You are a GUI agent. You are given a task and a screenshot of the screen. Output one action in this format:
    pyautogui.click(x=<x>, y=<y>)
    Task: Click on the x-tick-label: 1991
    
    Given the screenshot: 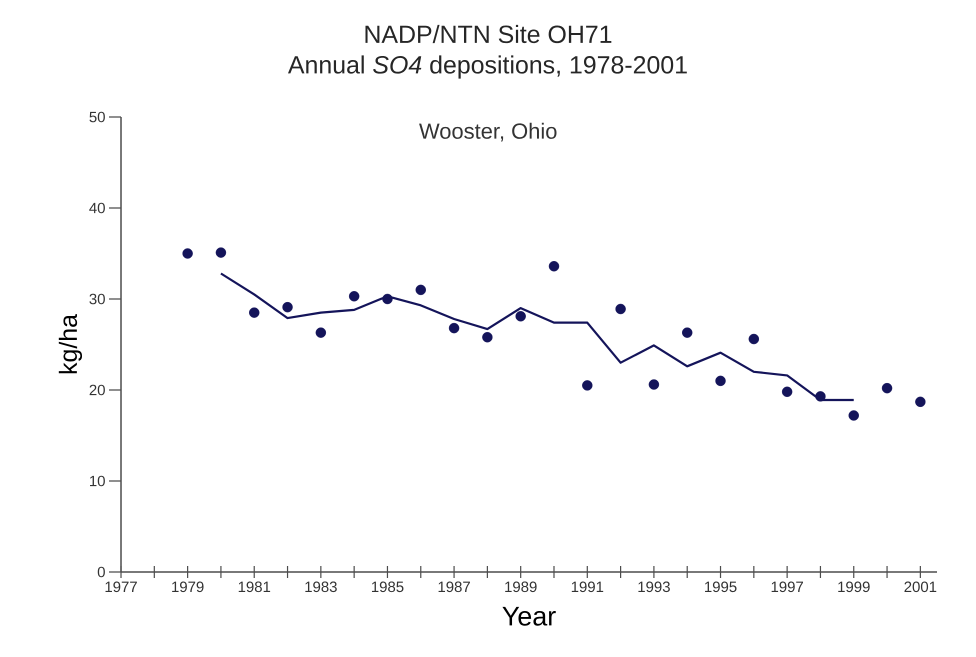 What is the action you would take?
    pyautogui.click(x=588, y=587)
    